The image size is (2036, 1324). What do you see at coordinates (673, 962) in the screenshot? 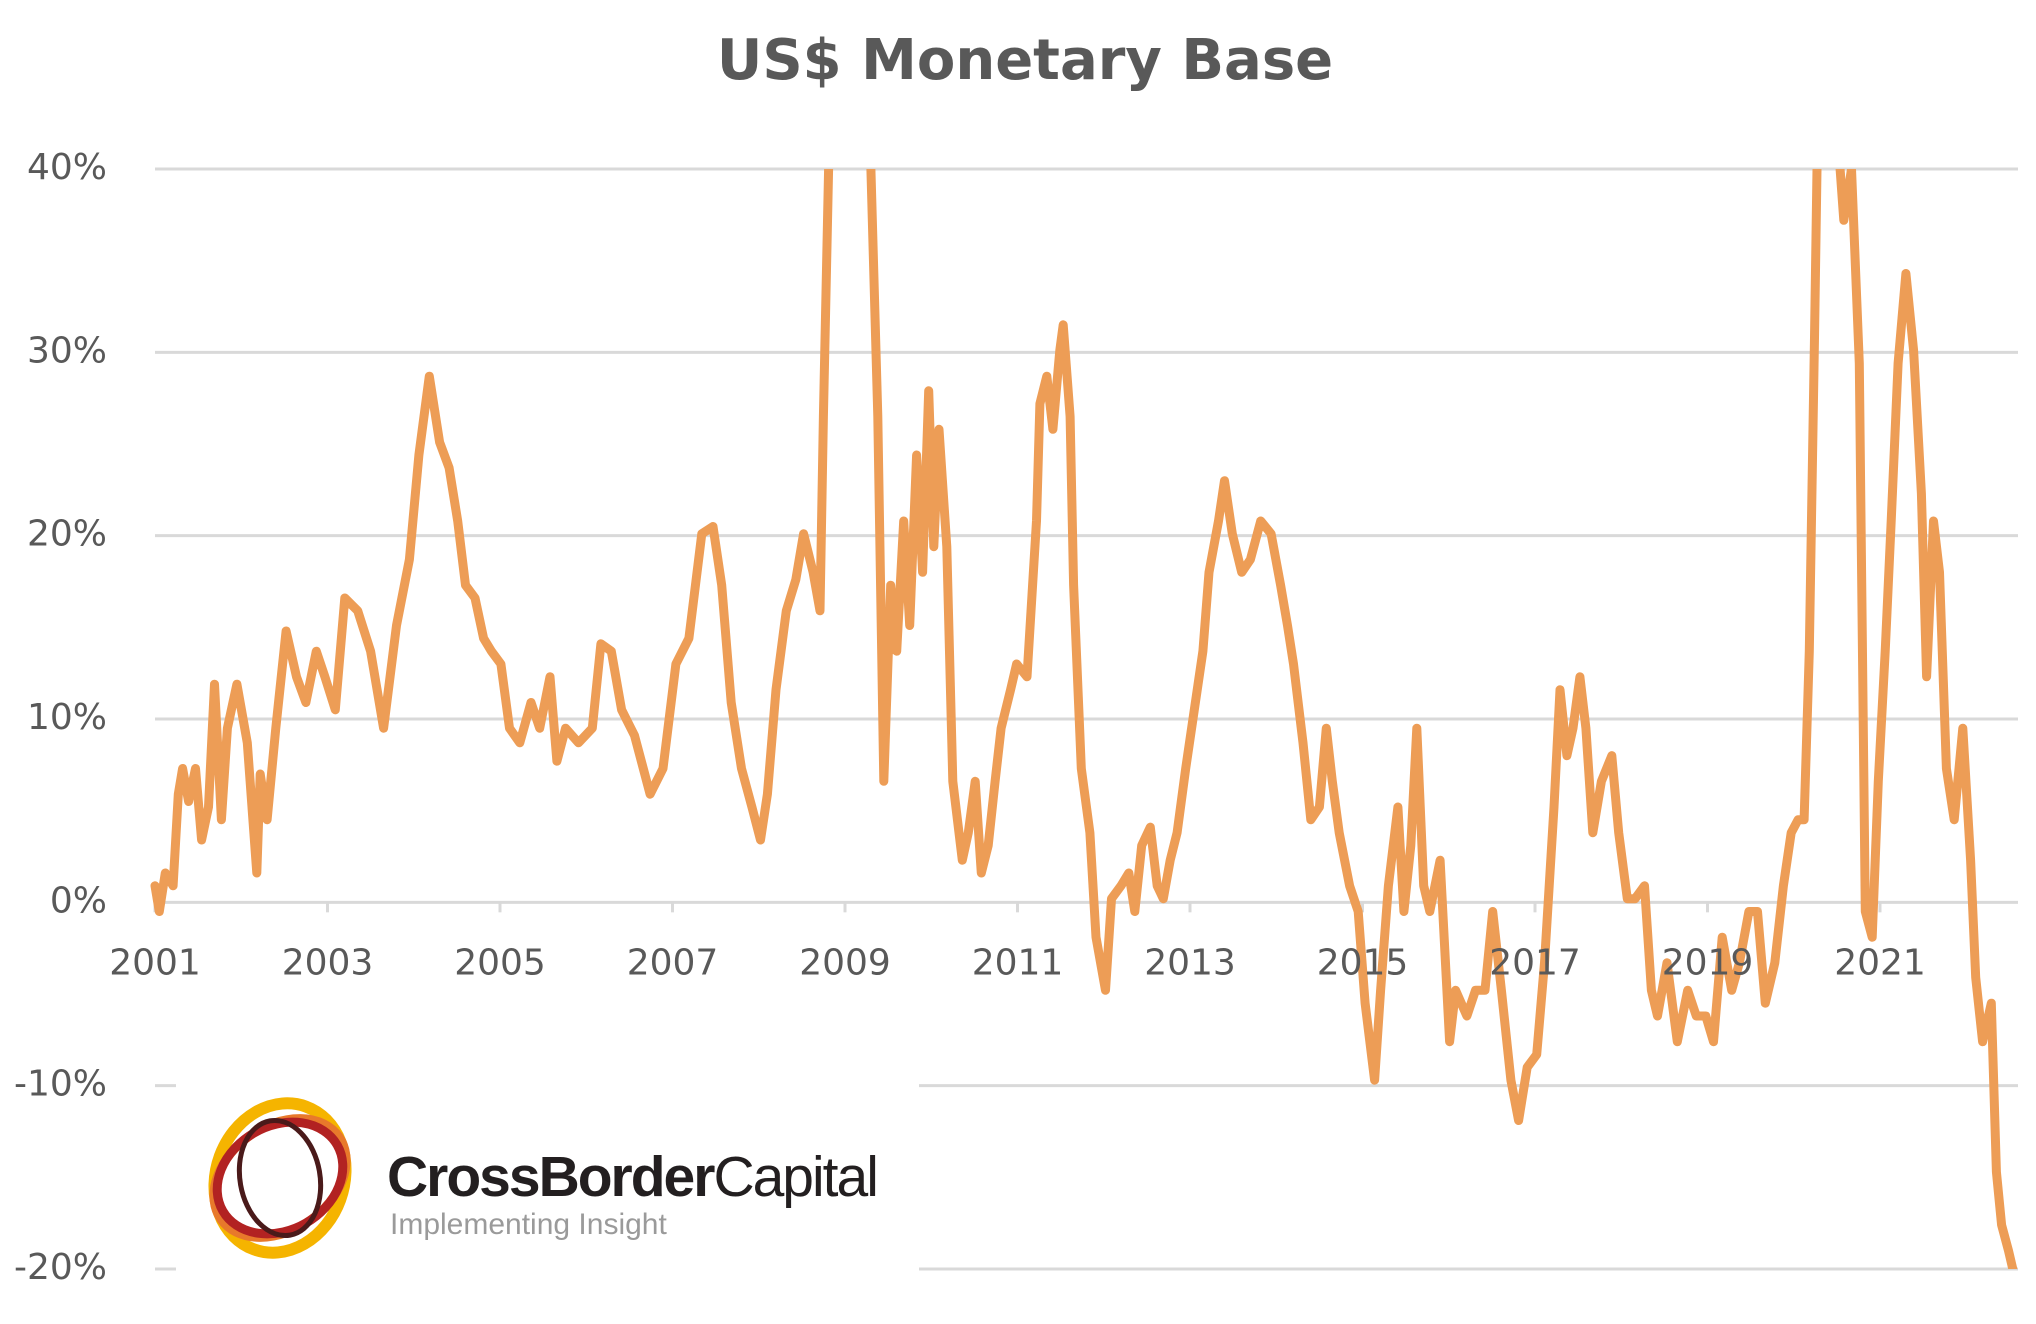
I see `x-tick-label: 2007` at bounding box center [673, 962].